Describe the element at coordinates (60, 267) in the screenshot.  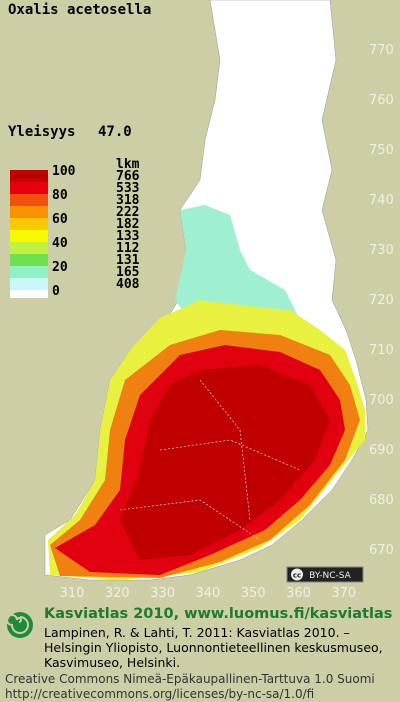
I see `legend-level: 20` at that location.